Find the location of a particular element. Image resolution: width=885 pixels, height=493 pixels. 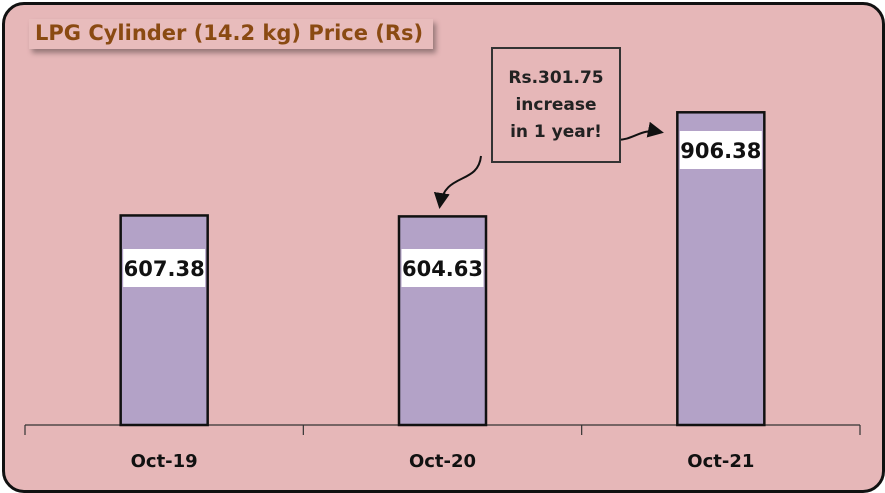

data-label: 607.38 is located at coordinates (164, 269).